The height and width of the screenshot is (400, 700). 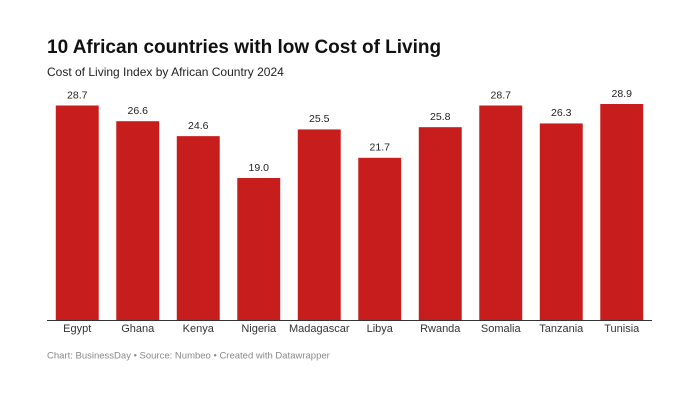 I want to click on x-tick-label: Libya, so click(x=380, y=329).